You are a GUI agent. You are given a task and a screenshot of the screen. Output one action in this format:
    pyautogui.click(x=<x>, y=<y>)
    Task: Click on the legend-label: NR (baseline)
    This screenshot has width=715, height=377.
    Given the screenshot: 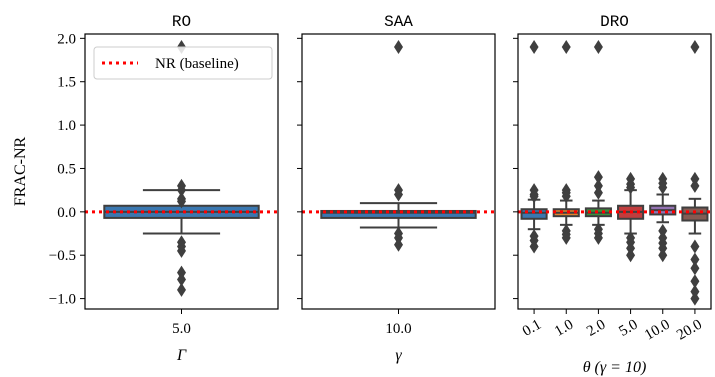 What is the action you would take?
    pyautogui.click(x=197, y=64)
    